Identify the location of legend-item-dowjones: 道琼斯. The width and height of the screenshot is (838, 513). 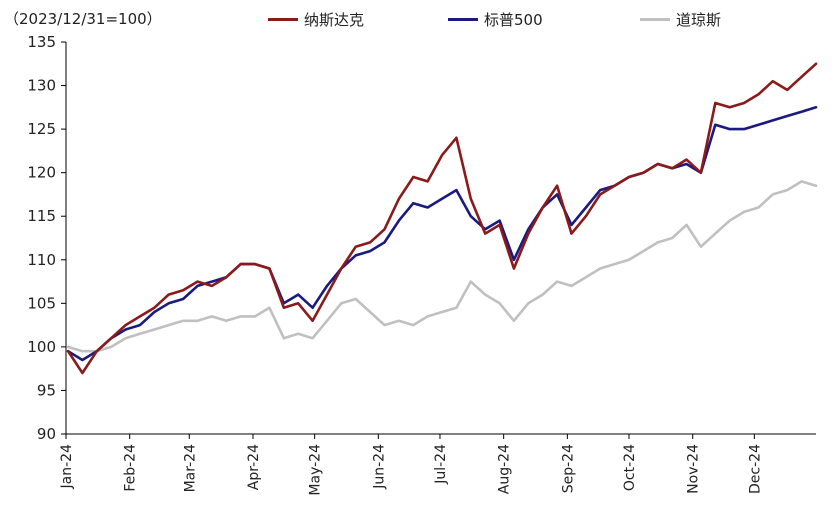
(680, 19).